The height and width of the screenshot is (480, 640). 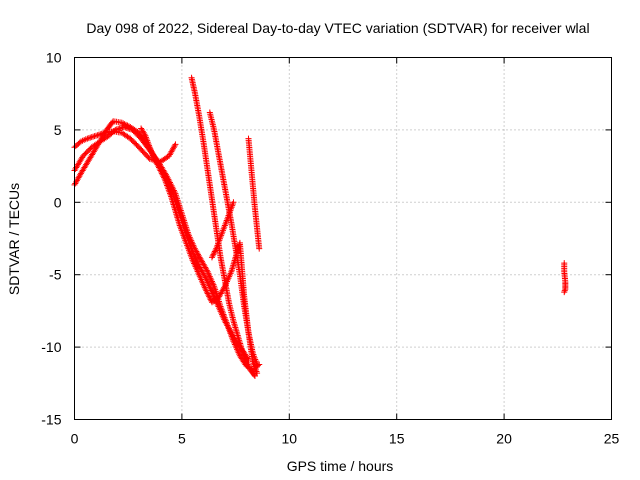 I want to click on x-tick-label: 25, so click(x=612, y=439).